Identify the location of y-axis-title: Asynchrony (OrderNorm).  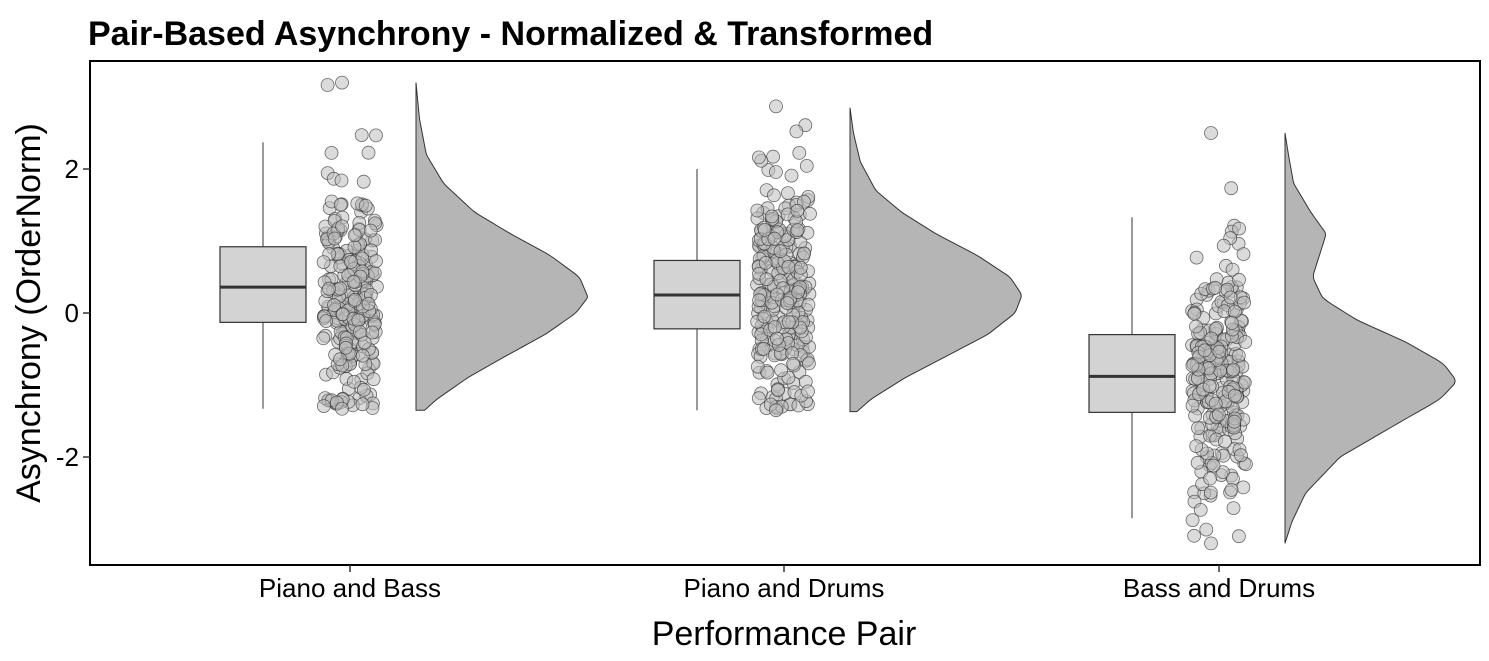
(29, 313).